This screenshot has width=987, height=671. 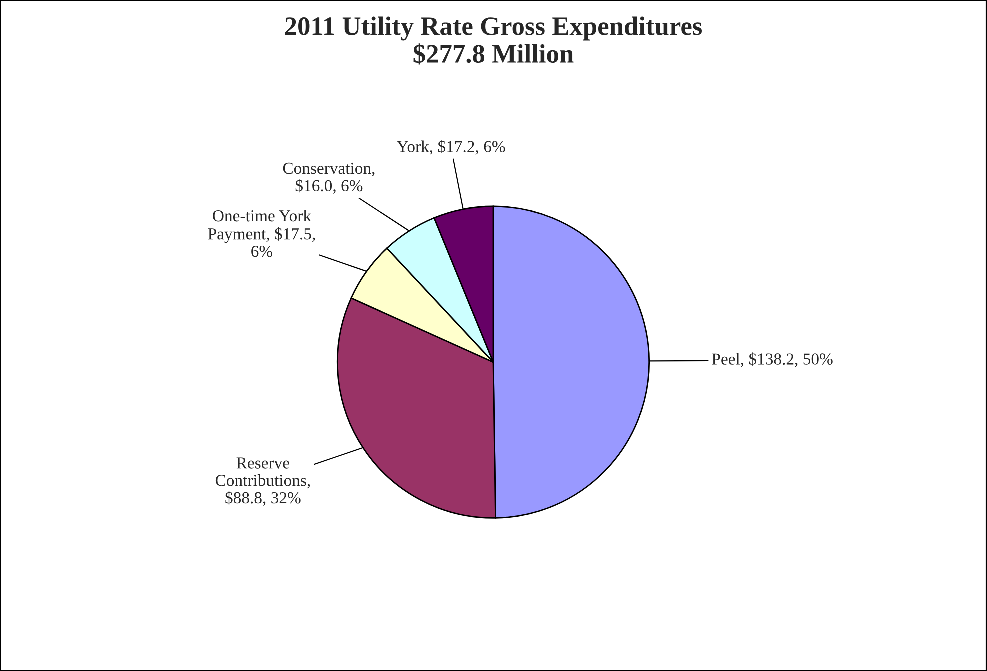 I want to click on slice-label: Conservation, $16.0, 6%, so click(x=329, y=178).